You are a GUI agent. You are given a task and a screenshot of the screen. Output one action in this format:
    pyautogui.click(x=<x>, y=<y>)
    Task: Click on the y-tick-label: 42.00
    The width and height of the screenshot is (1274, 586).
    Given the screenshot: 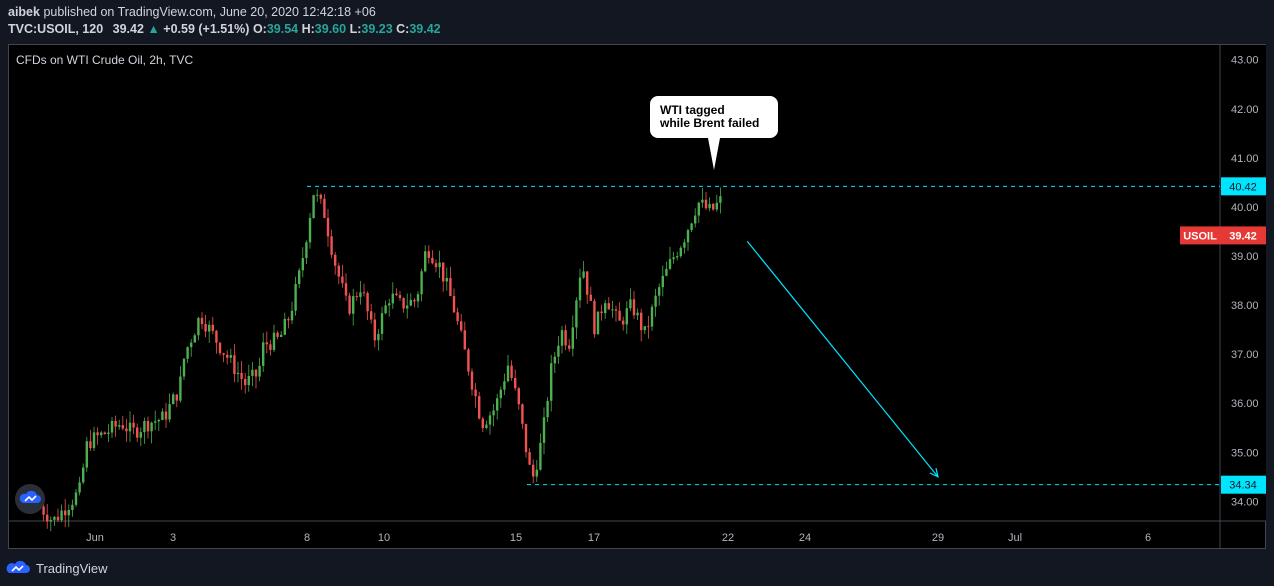 What is the action you would take?
    pyautogui.click(x=1245, y=110)
    